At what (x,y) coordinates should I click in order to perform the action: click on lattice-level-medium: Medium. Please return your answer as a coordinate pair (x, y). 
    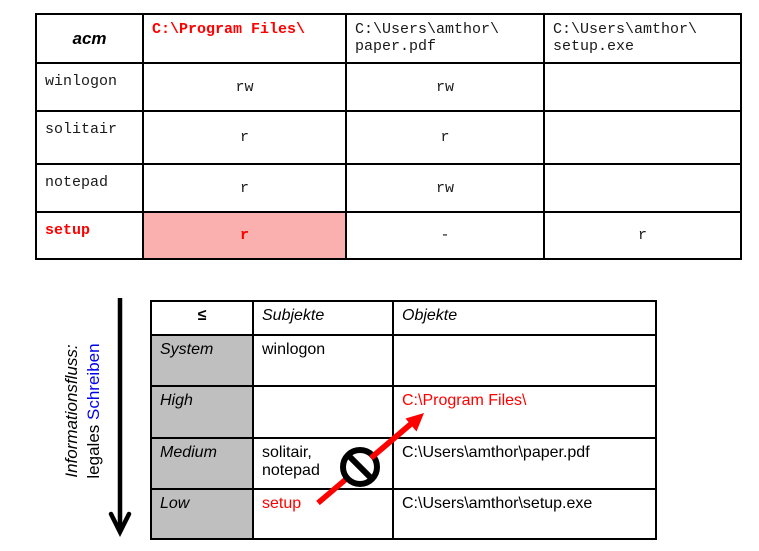
    Looking at the image, I should click on (202, 463).